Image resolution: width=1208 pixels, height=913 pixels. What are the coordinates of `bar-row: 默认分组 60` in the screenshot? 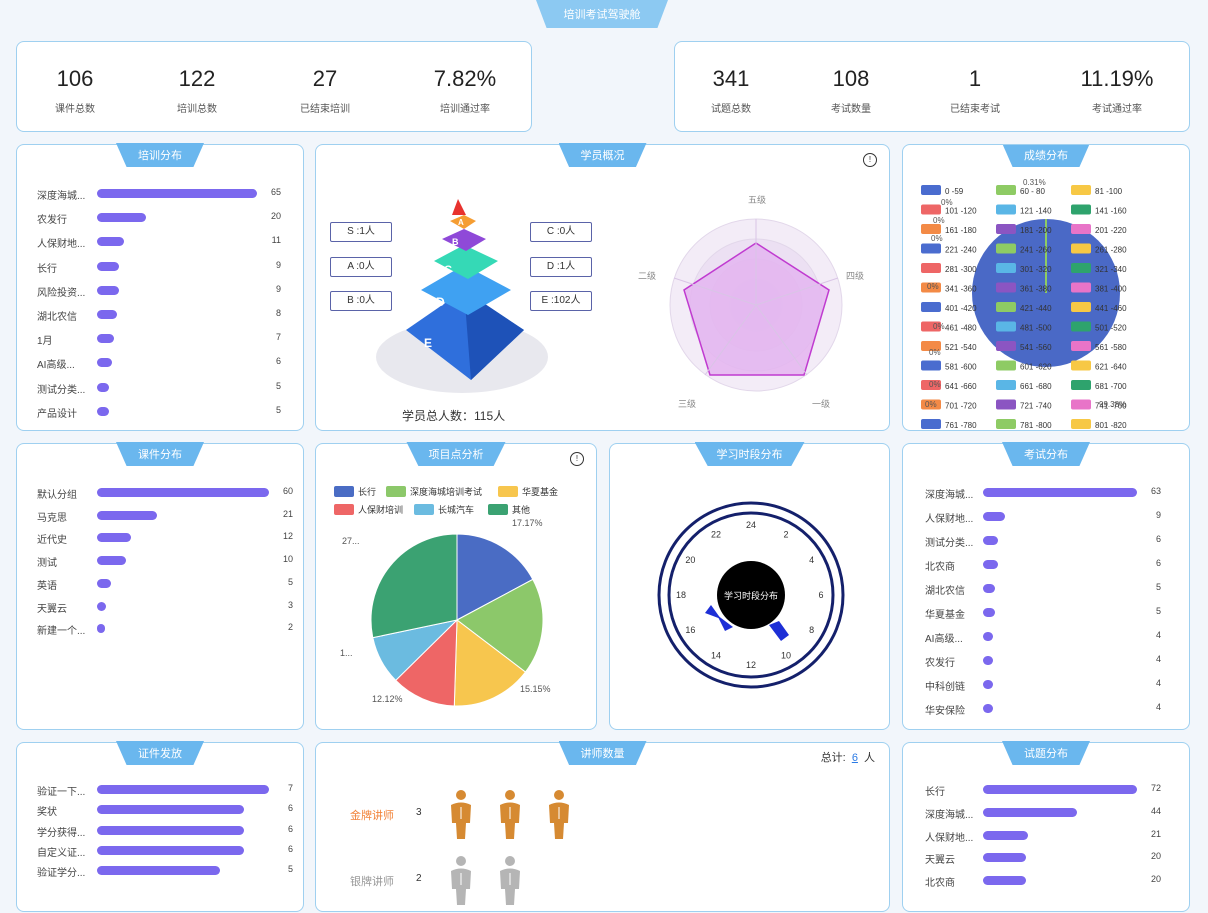 It's located at (165, 496).